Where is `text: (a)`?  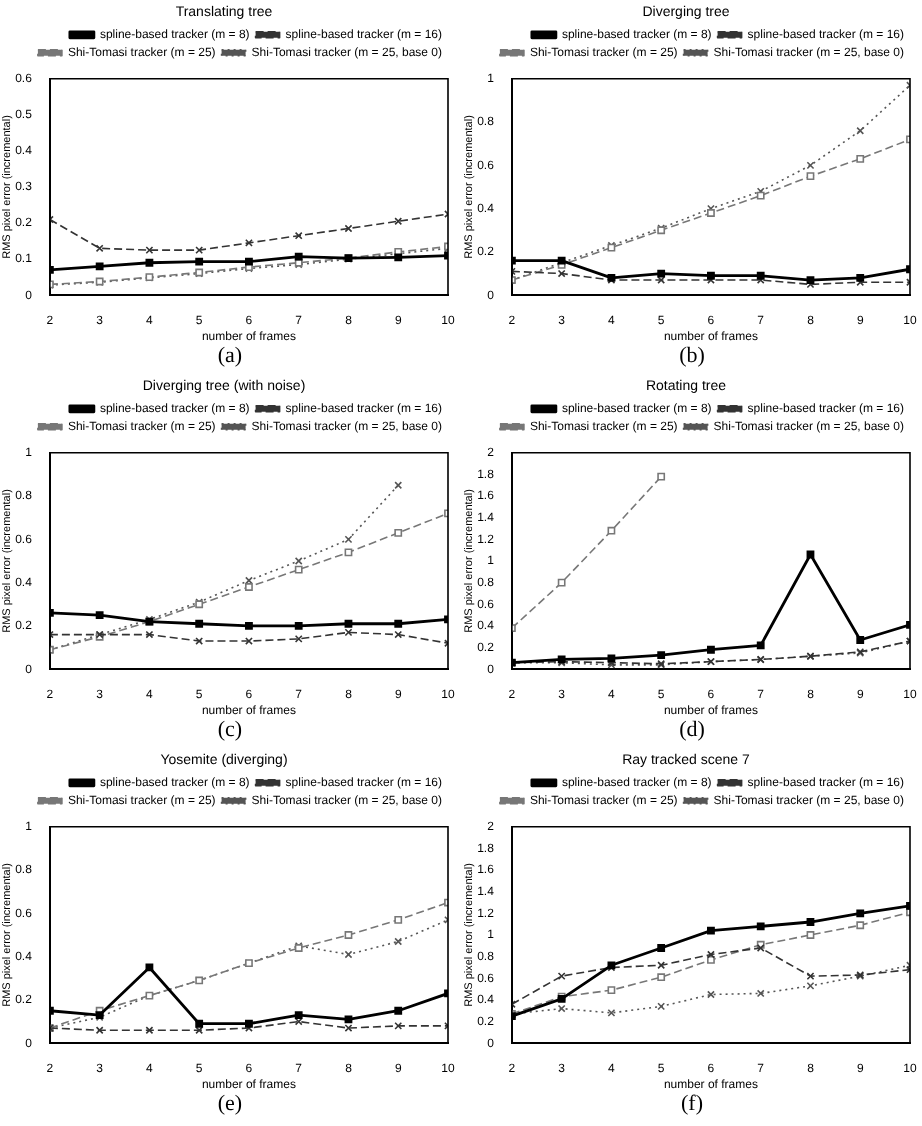
text: (a) is located at coordinates (230, 357).